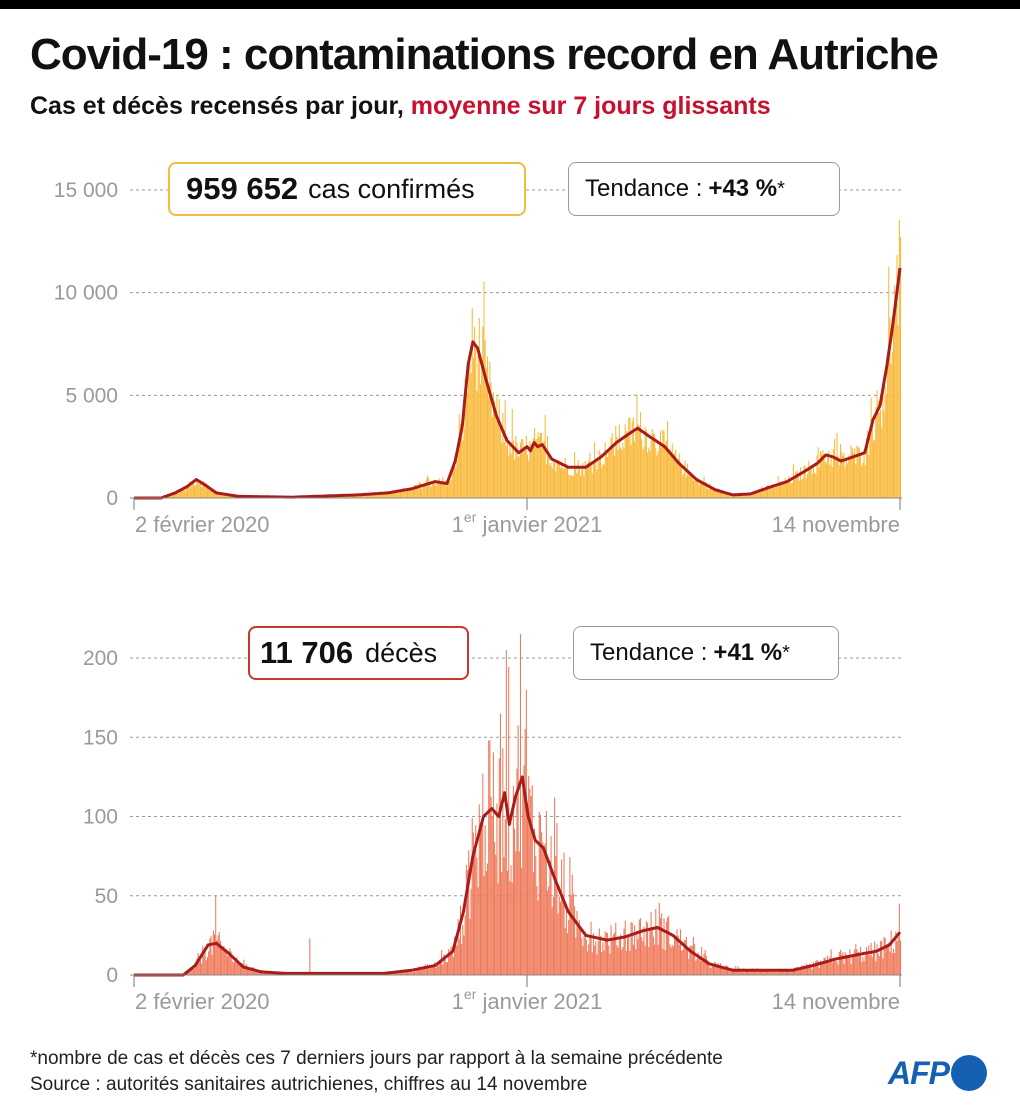  I want to click on deaths-total-box: 11 706 décès, so click(358, 653).